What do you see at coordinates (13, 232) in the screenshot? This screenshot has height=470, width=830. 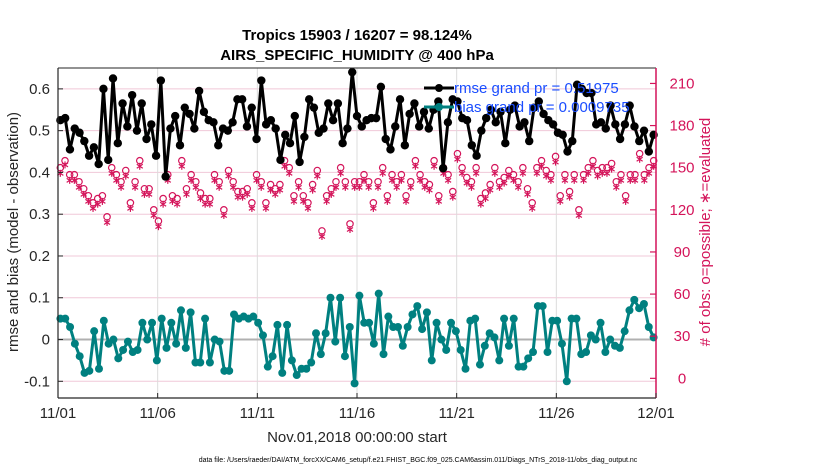 I see `y-axis-label-left: rmse and bias (model - observation)` at bounding box center [13, 232].